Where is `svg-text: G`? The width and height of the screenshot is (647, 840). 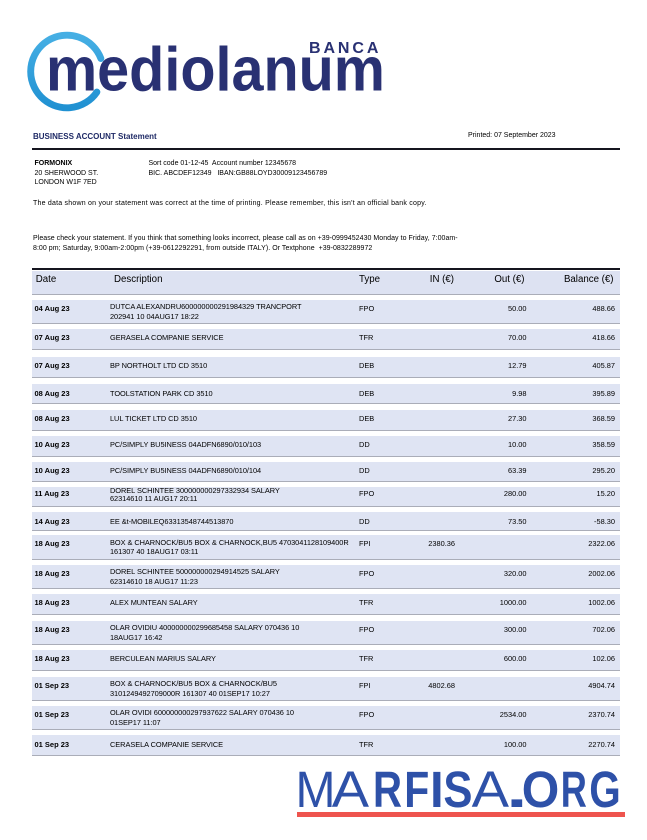
svg-text: G is located at coordinates (605, 789).